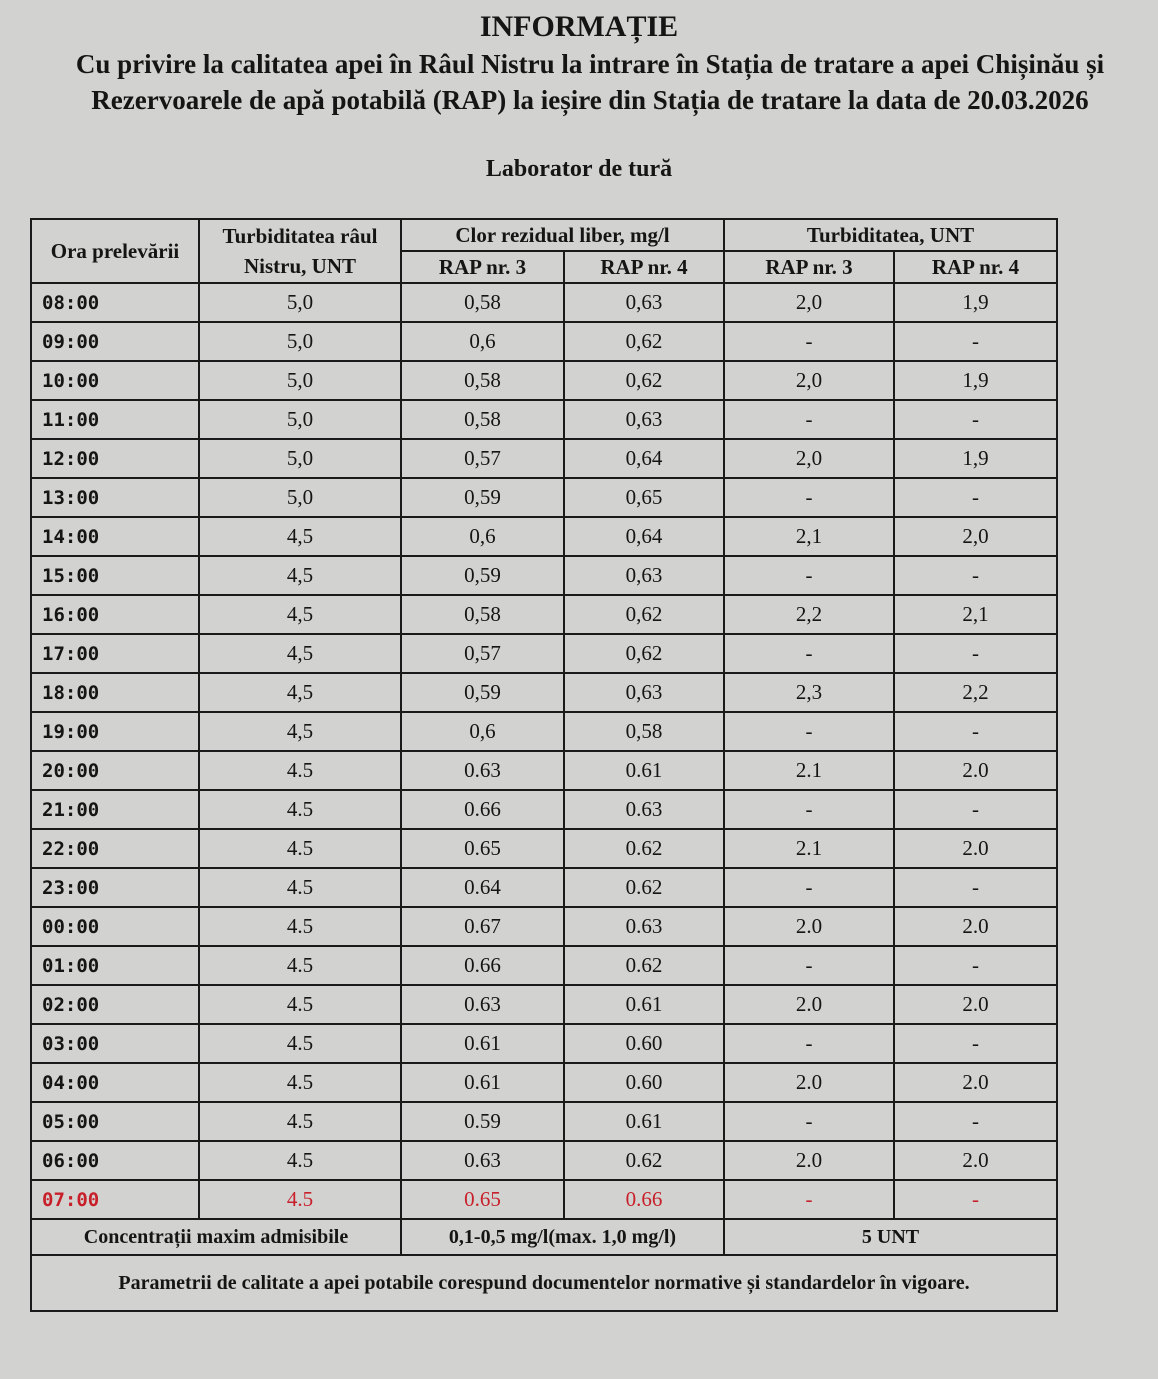  Describe the element at coordinates (975, 536) in the screenshot. I see `cell-turbidity-rap4: 2,0` at that location.